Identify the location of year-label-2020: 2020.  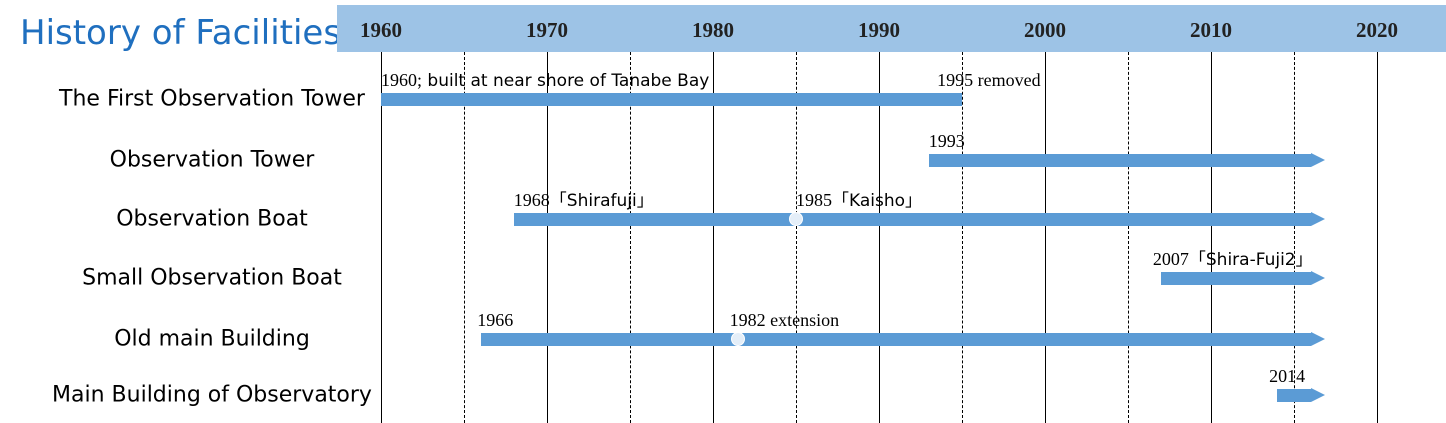
(1377, 30).